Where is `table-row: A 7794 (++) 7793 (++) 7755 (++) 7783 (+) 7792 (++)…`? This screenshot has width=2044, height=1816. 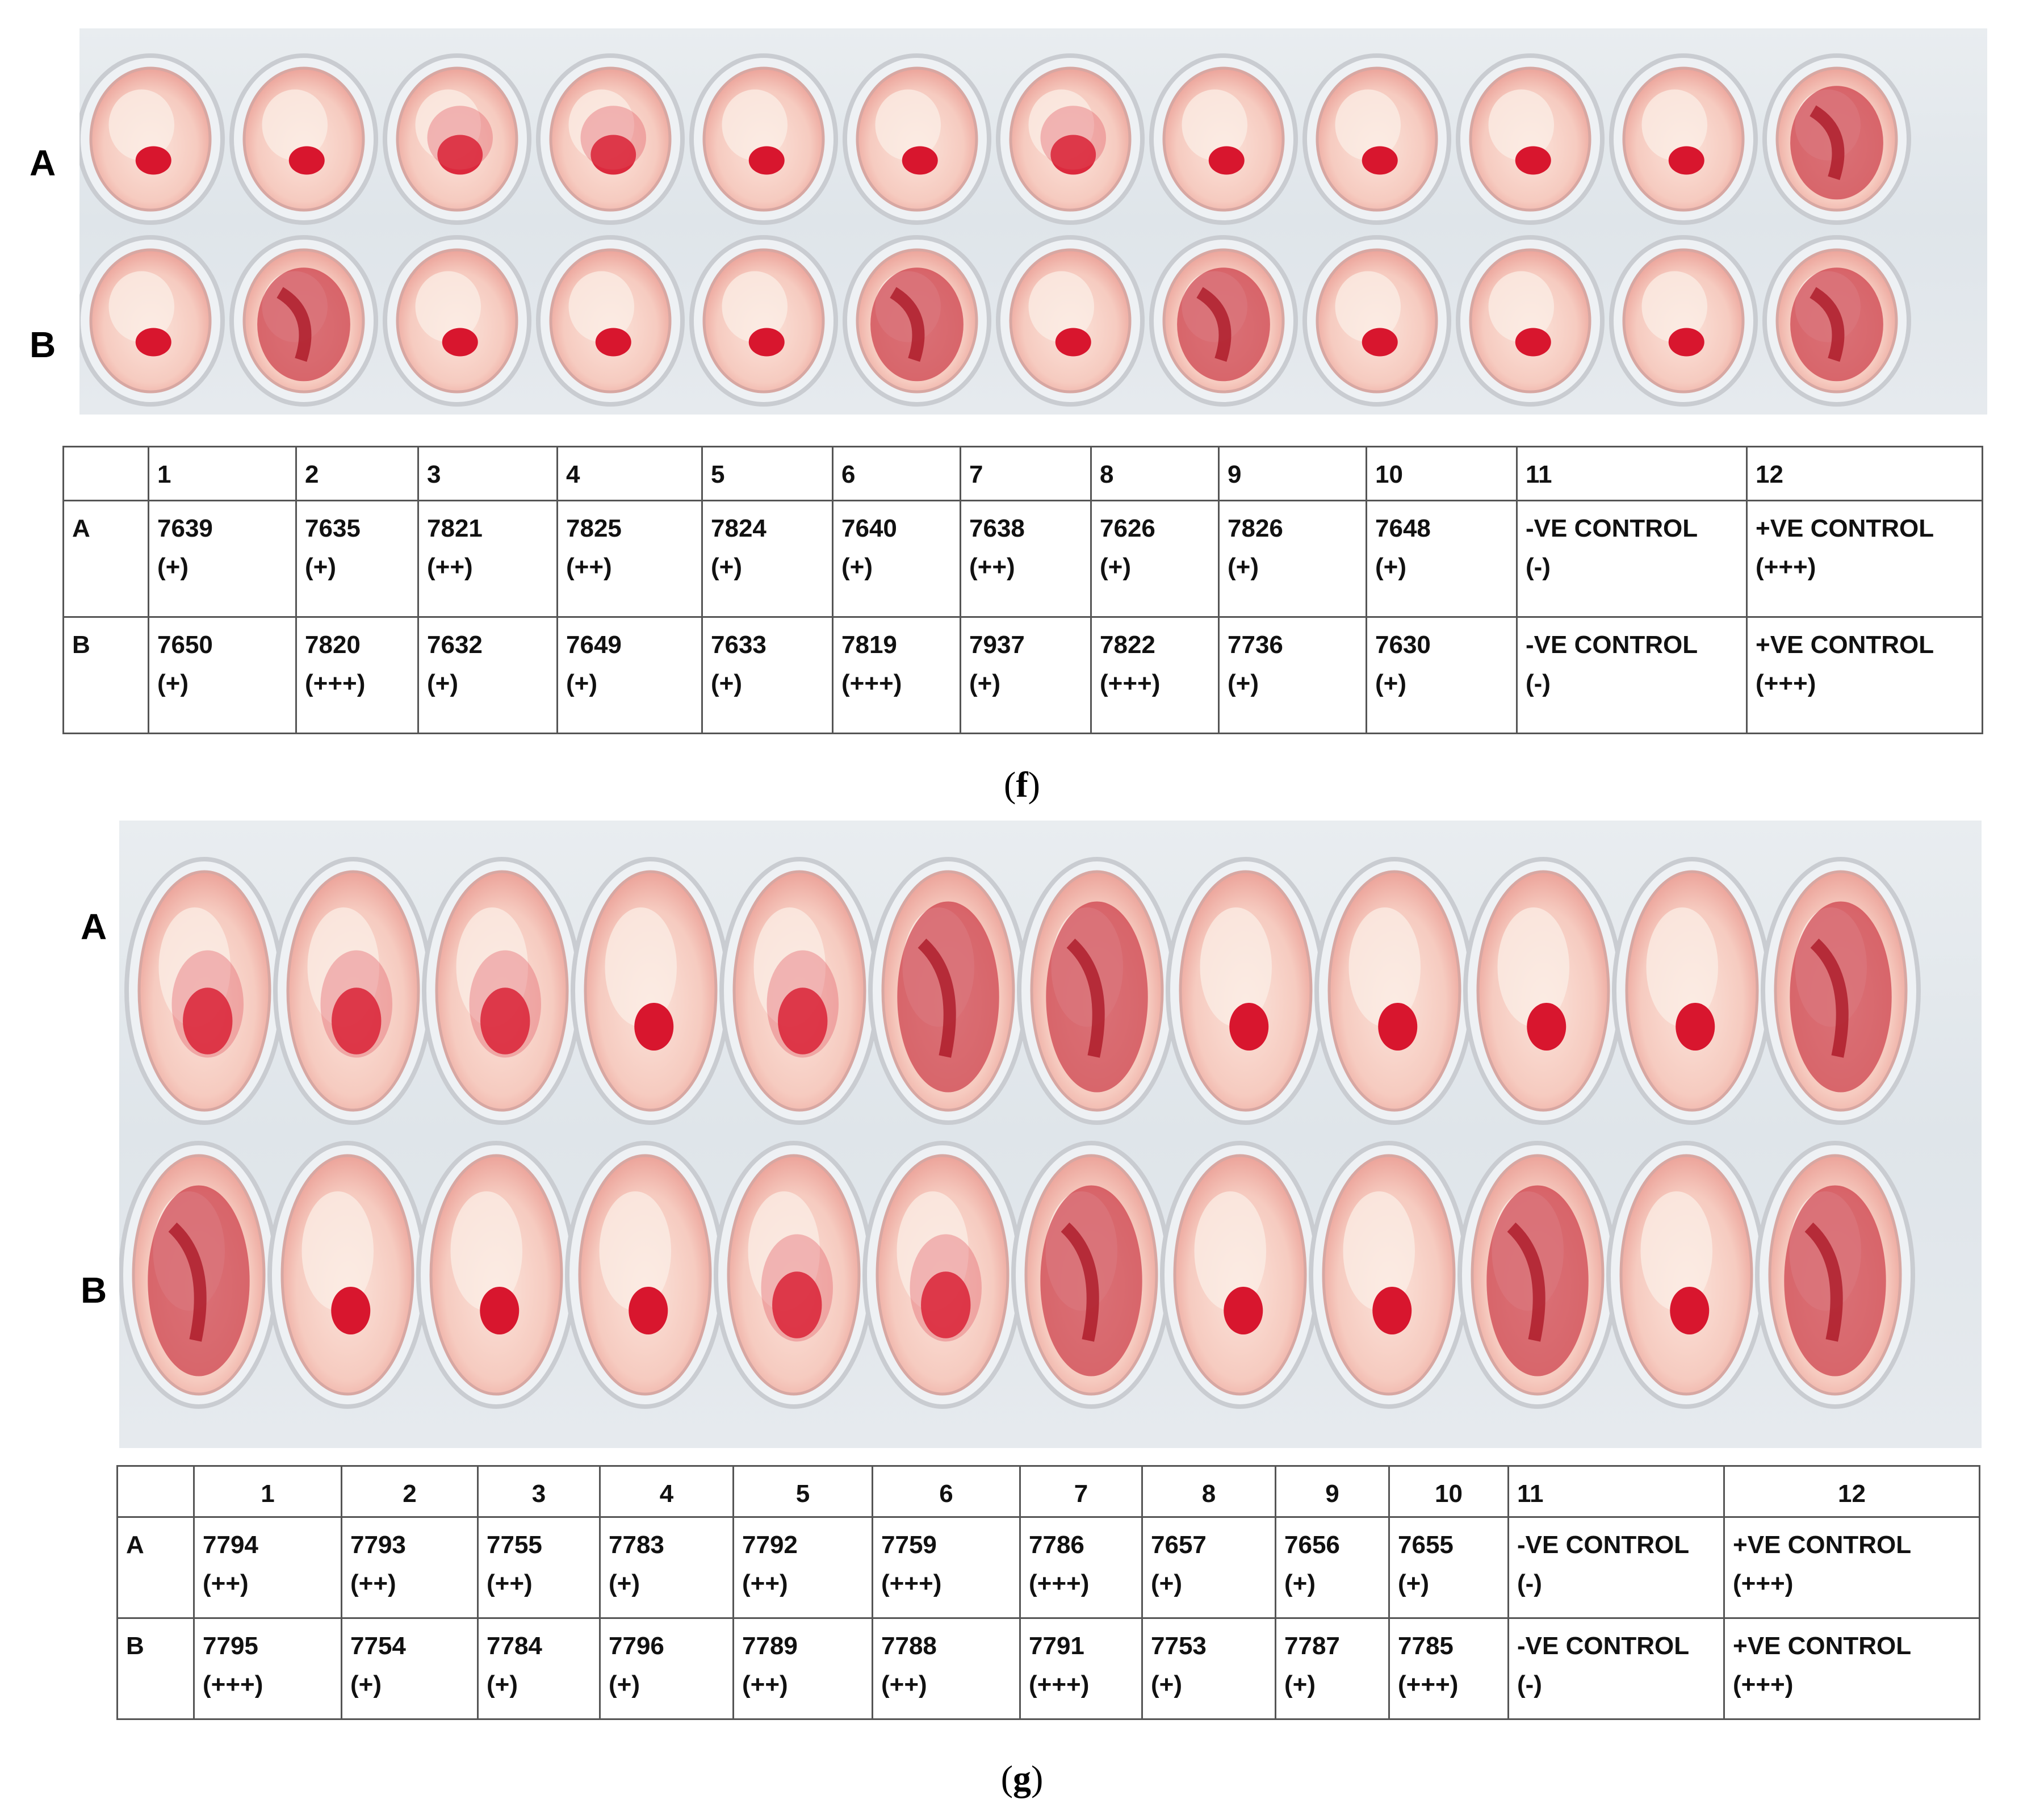 table-row: A 7794 (++) 7793 (++) 7755 (++) 7783 (+) 7792 (++)… is located at coordinates (1048, 1567).